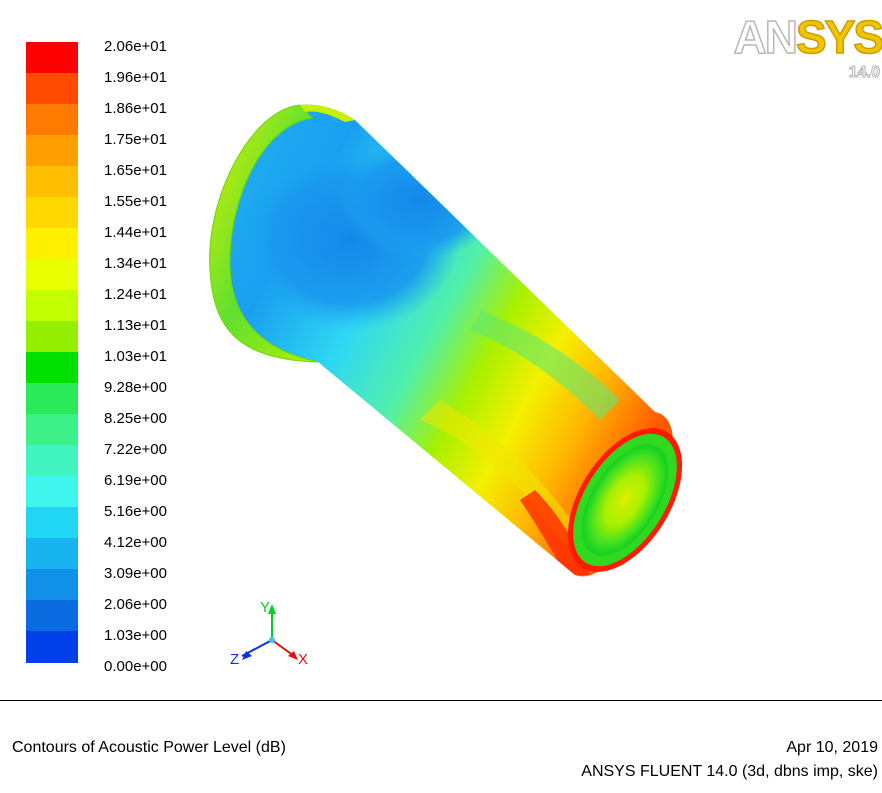 This screenshot has height=793, width=882. I want to click on axis-triad: Y Z X, so click(273, 633).